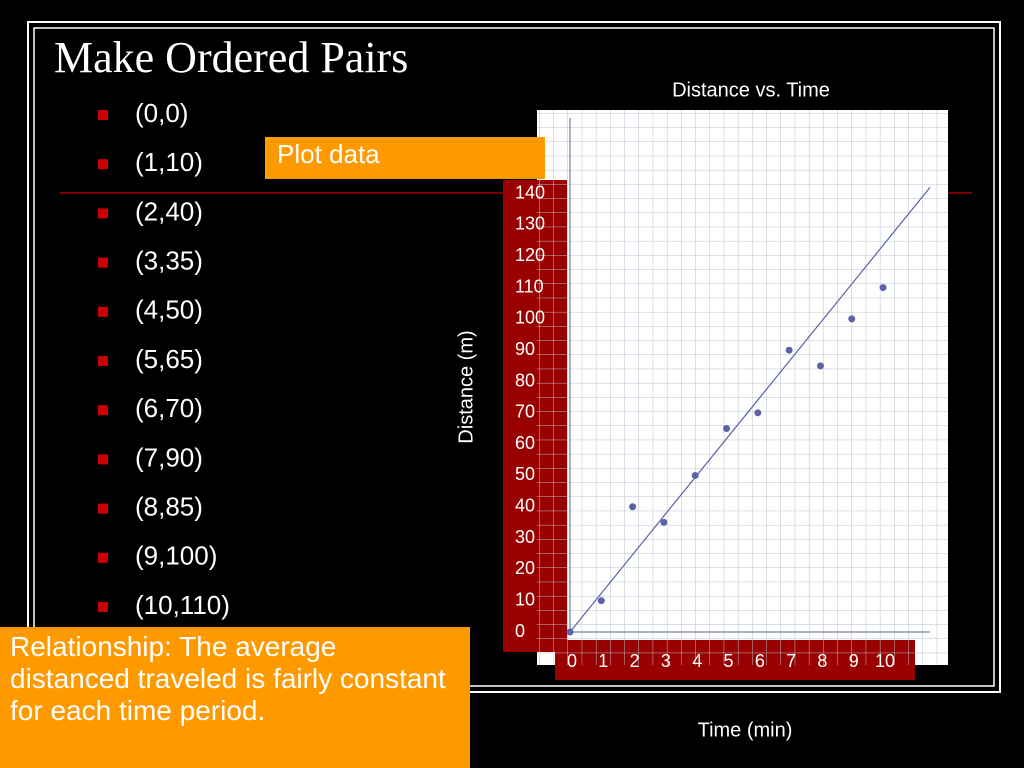 Image resolution: width=1024 pixels, height=768 pixels. What do you see at coordinates (666, 661) in the screenshot?
I see `x-tick-label: 3` at bounding box center [666, 661].